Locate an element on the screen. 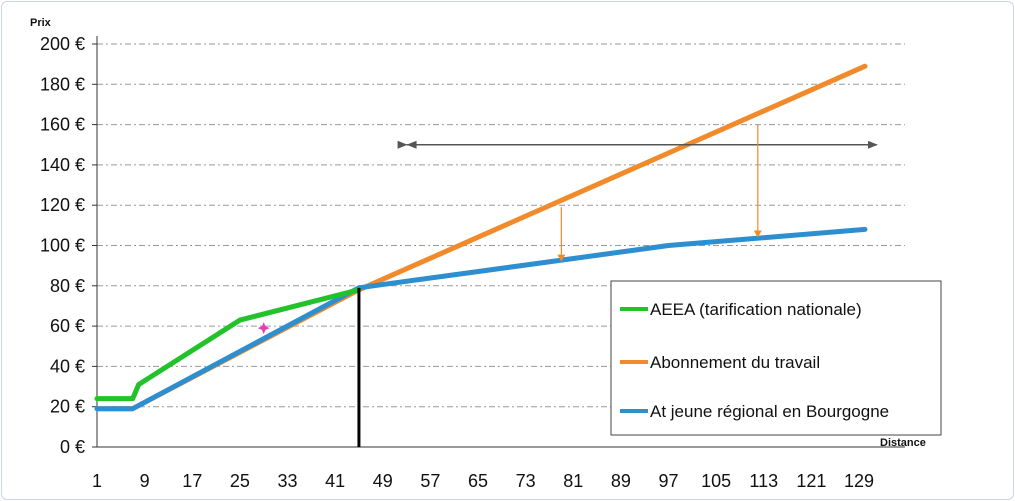 The image size is (1015, 501). y-tick-label-200: 200 € is located at coordinates (62, 44).